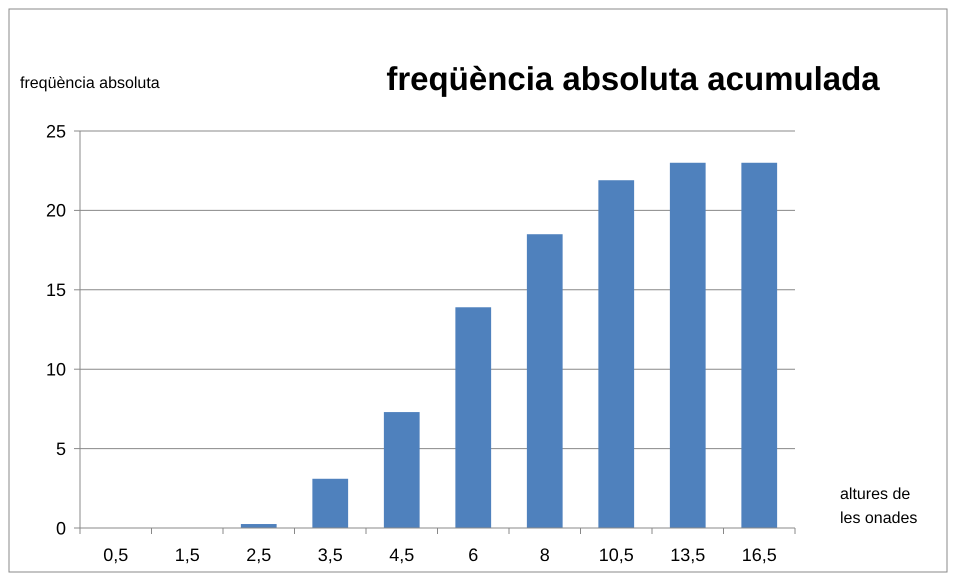 This screenshot has width=953, height=580. I want to click on x-tick-label: 4,5, so click(401, 555).